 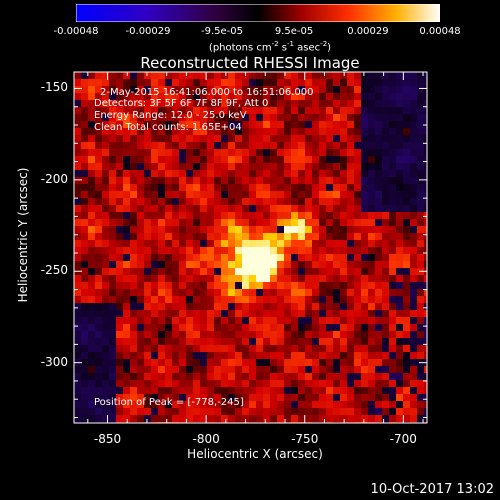 What do you see at coordinates (169, 402) in the screenshot?
I see `peak-position-text: Position of Peak = [-778,-245]` at bounding box center [169, 402].